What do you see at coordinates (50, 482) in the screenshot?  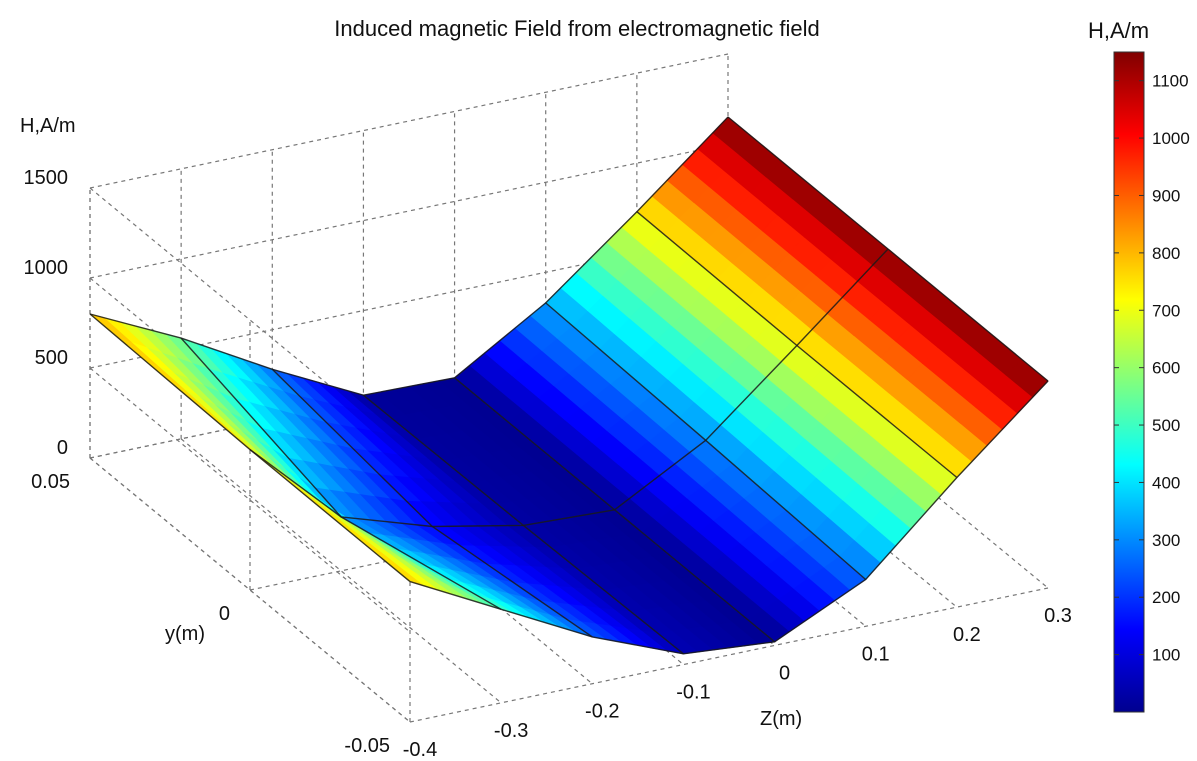 I see `y-tick-label: 0.05` at bounding box center [50, 482].